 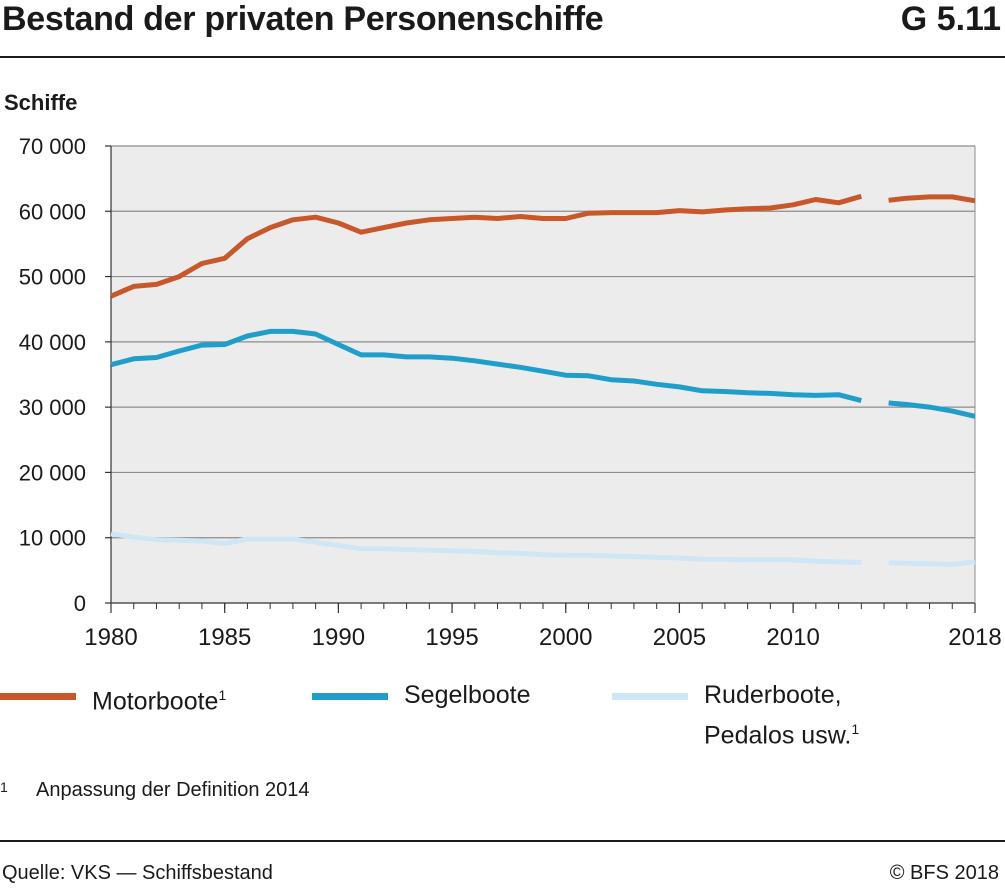 What do you see at coordinates (451, 637) in the screenshot?
I see `x-tick-label: 1995` at bounding box center [451, 637].